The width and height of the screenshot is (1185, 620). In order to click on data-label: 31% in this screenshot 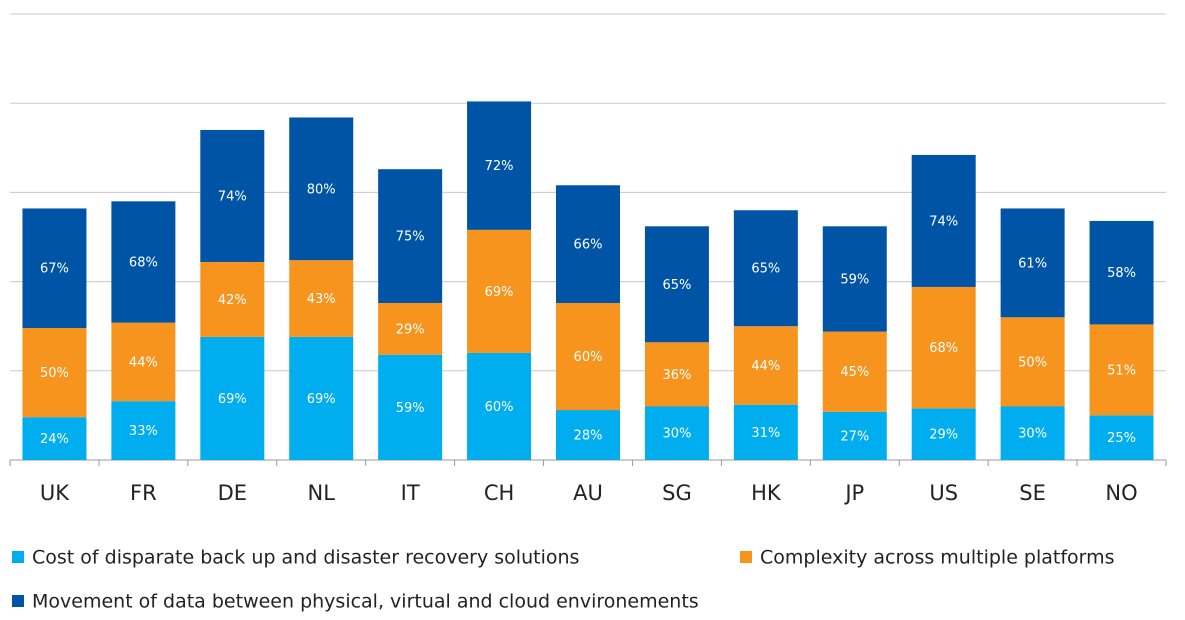, I will do `click(765, 433)`.